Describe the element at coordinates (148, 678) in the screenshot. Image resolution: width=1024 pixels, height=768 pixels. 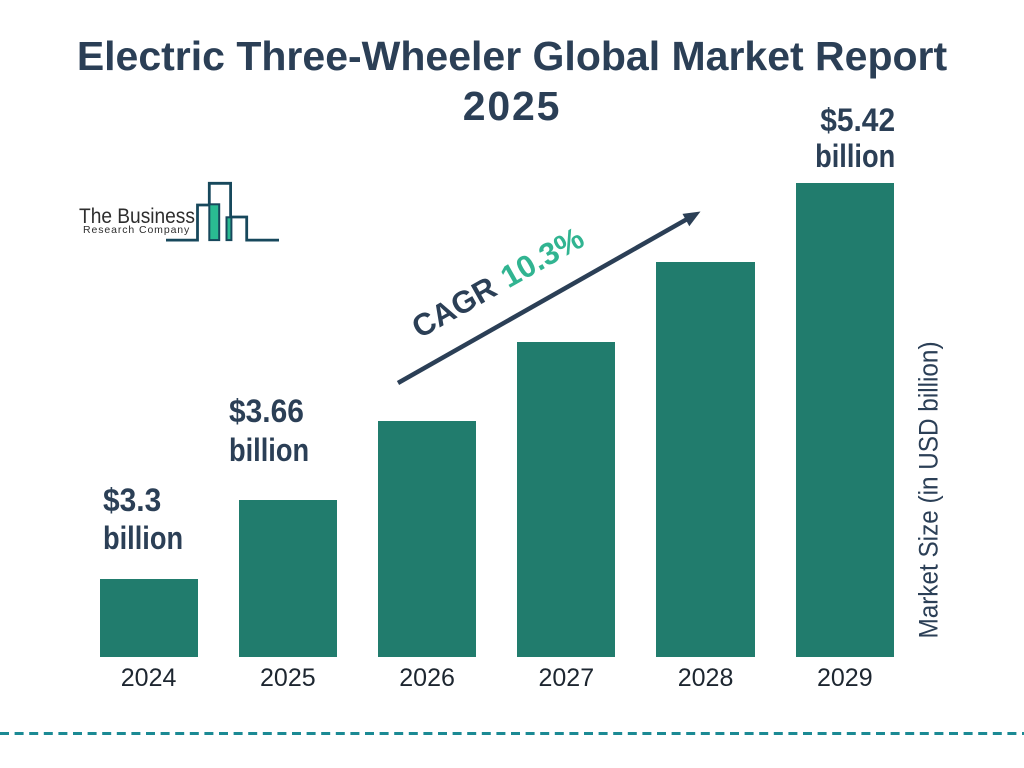
I see `x-tick-2024: 2024` at that location.